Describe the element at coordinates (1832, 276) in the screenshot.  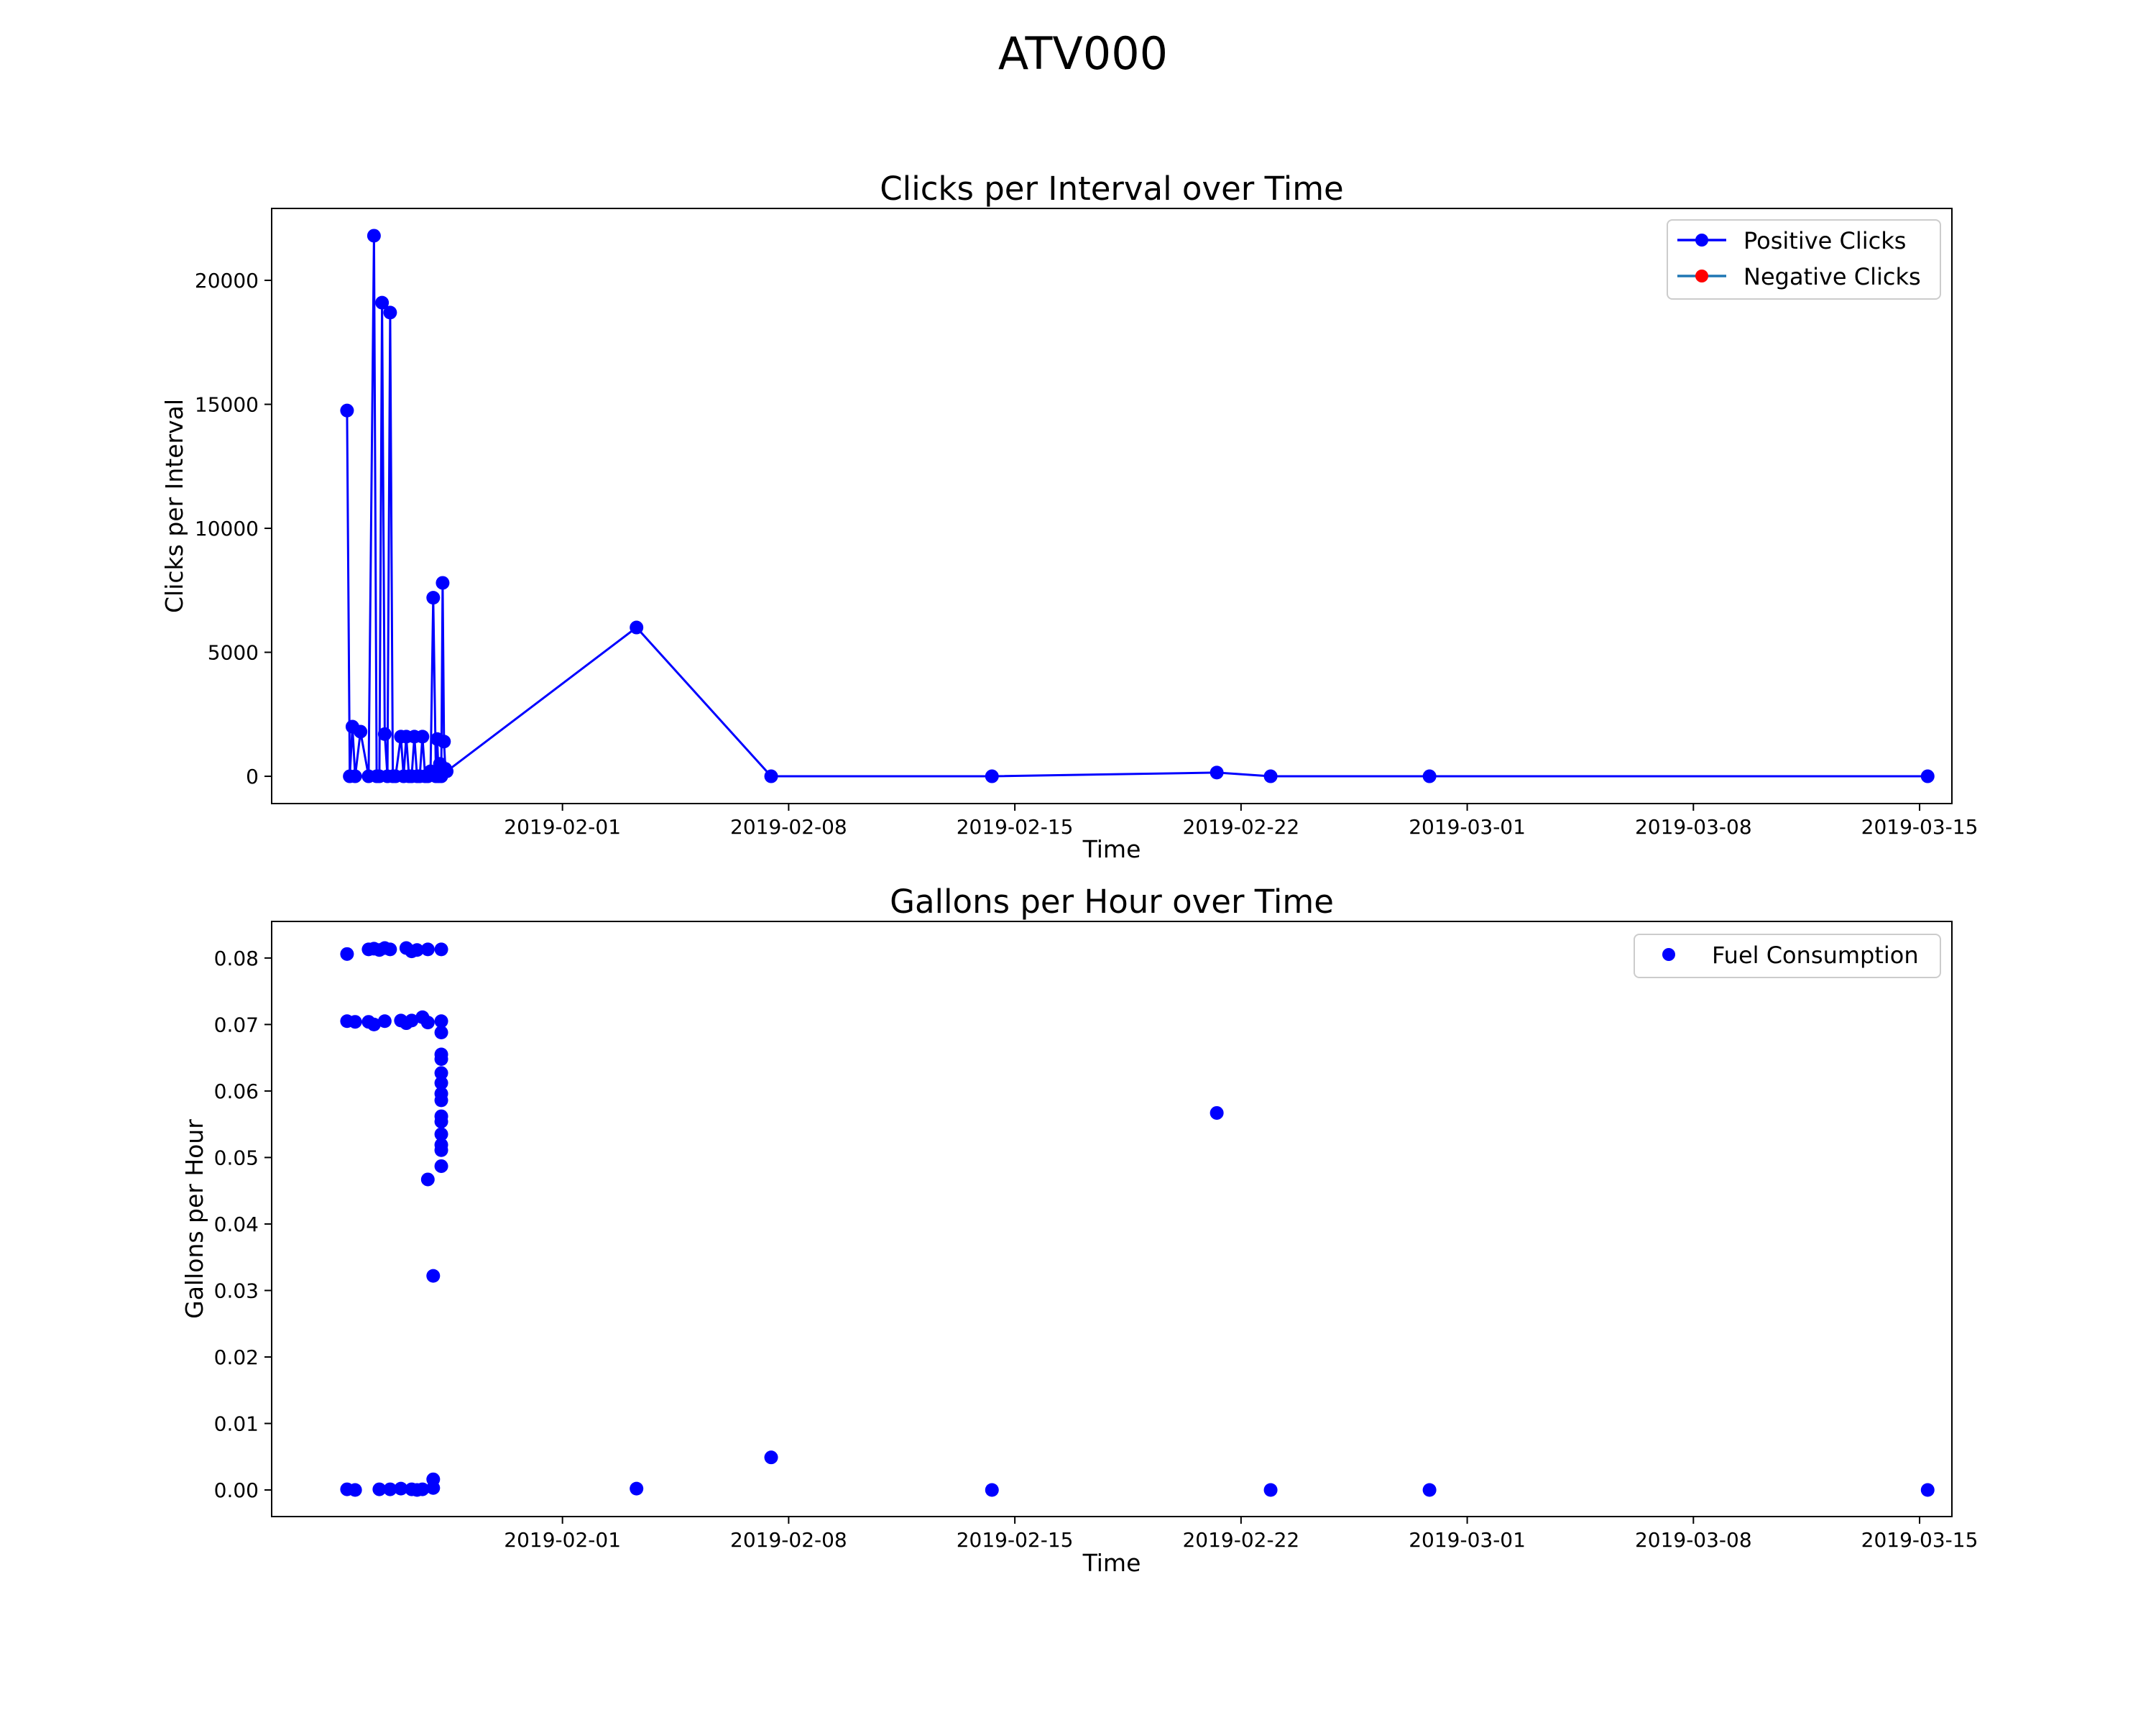
I see `legend-negative-label: Negative Clicks` at that location.